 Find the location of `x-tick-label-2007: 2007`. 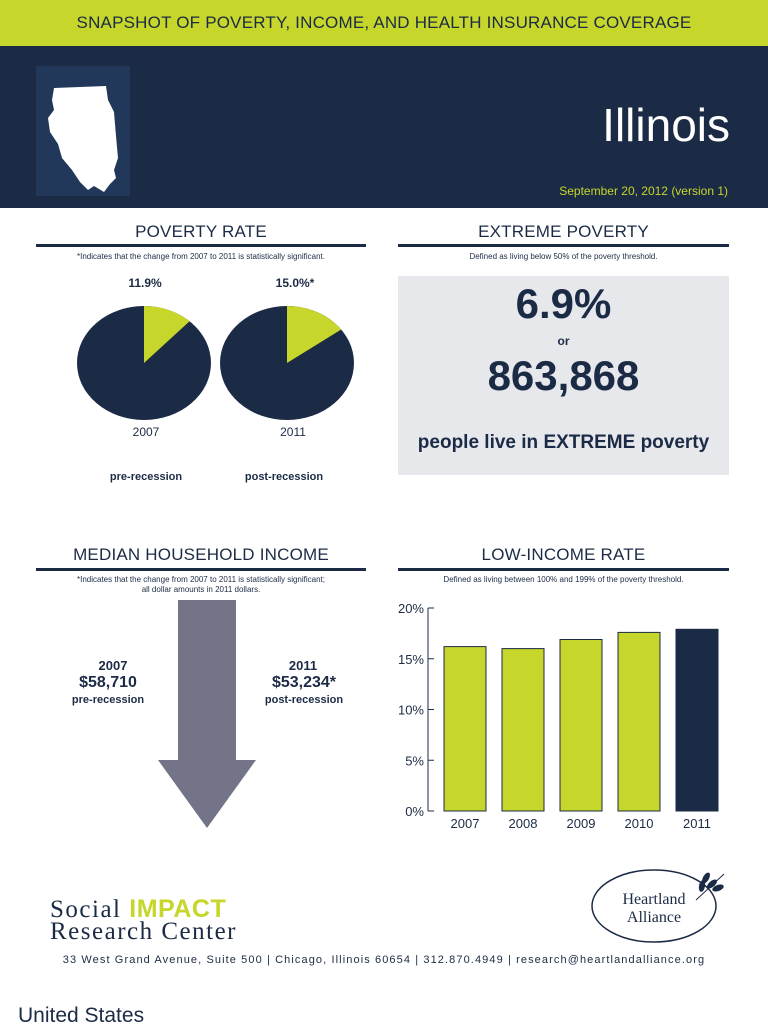

x-tick-label-2007: 2007 is located at coordinates (465, 823).